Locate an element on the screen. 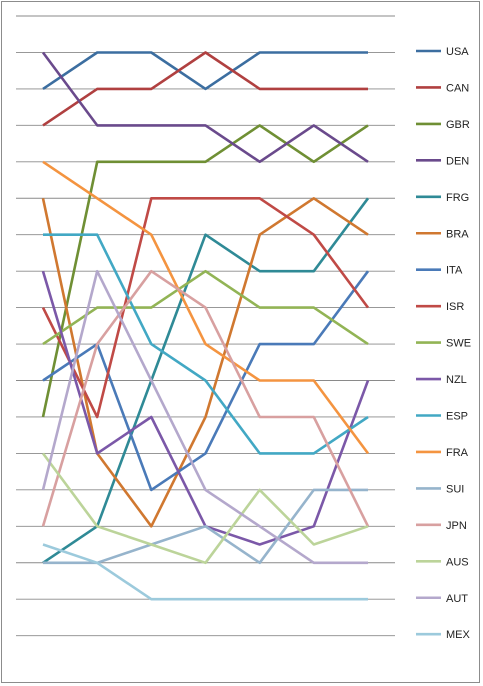 The width and height of the screenshot is (483, 686). legend-label-swe: SWE is located at coordinates (458, 344).